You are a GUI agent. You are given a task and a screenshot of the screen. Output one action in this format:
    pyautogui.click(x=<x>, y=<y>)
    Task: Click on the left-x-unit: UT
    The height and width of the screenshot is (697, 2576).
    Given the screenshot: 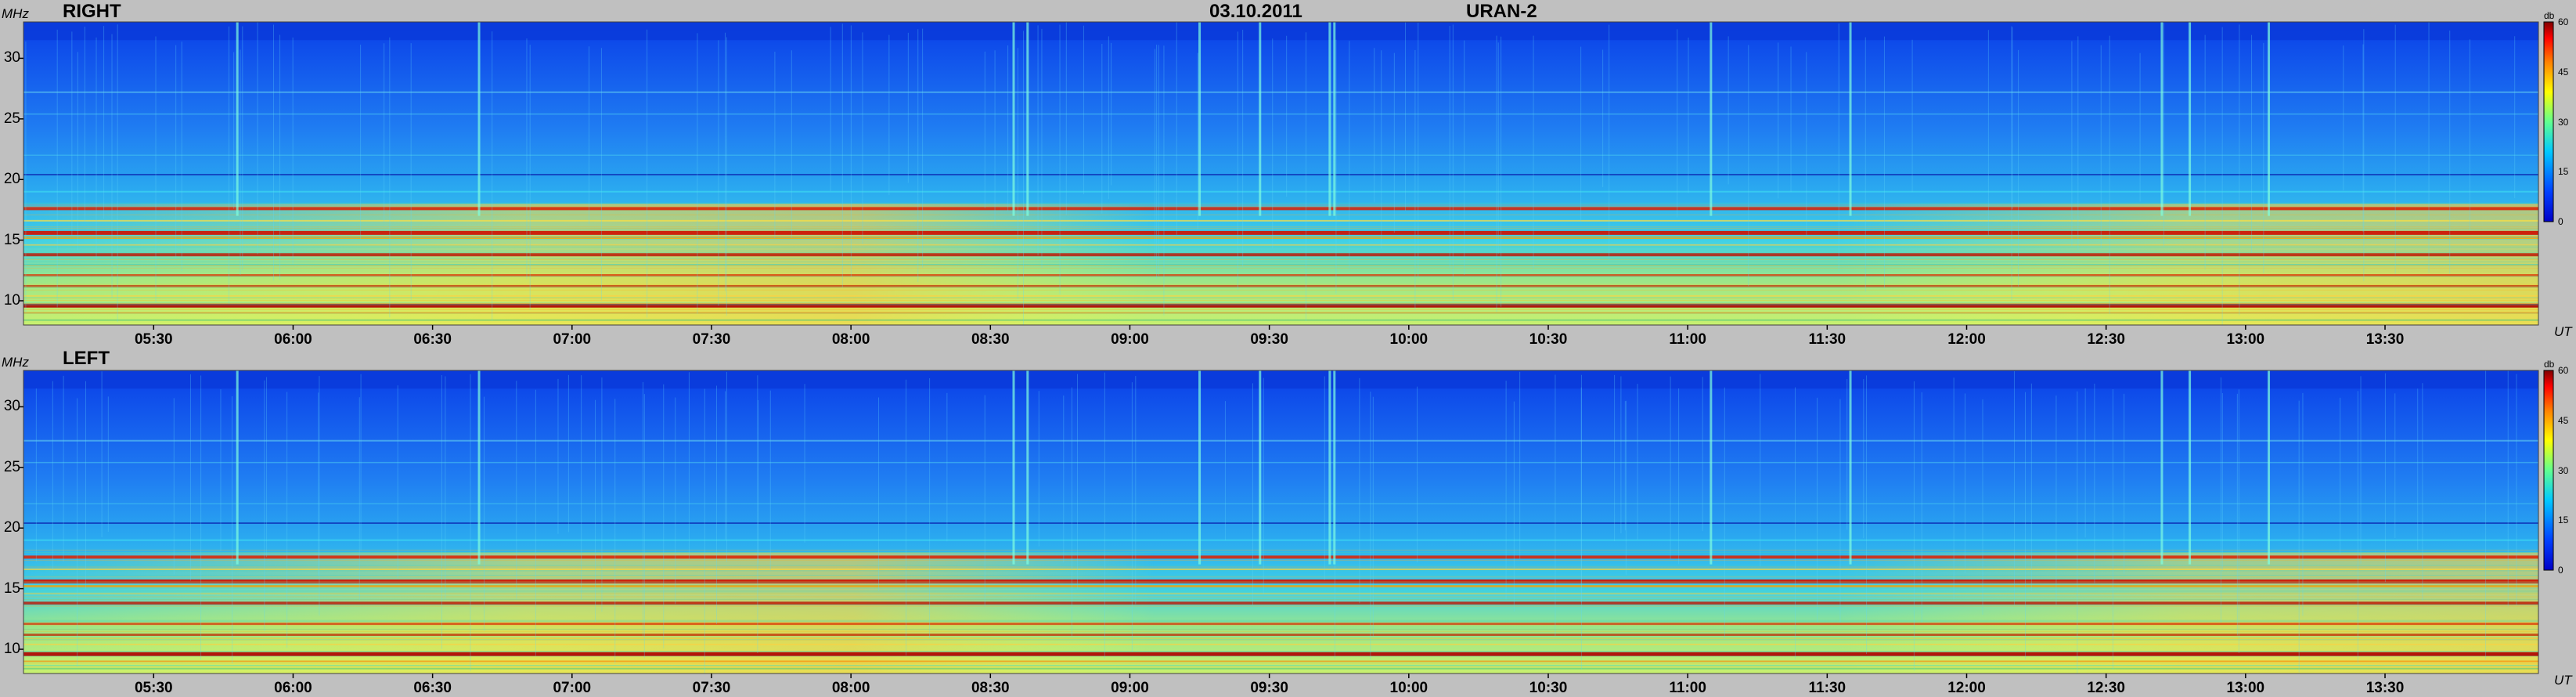 What is the action you would take?
    pyautogui.click(x=2563, y=680)
    